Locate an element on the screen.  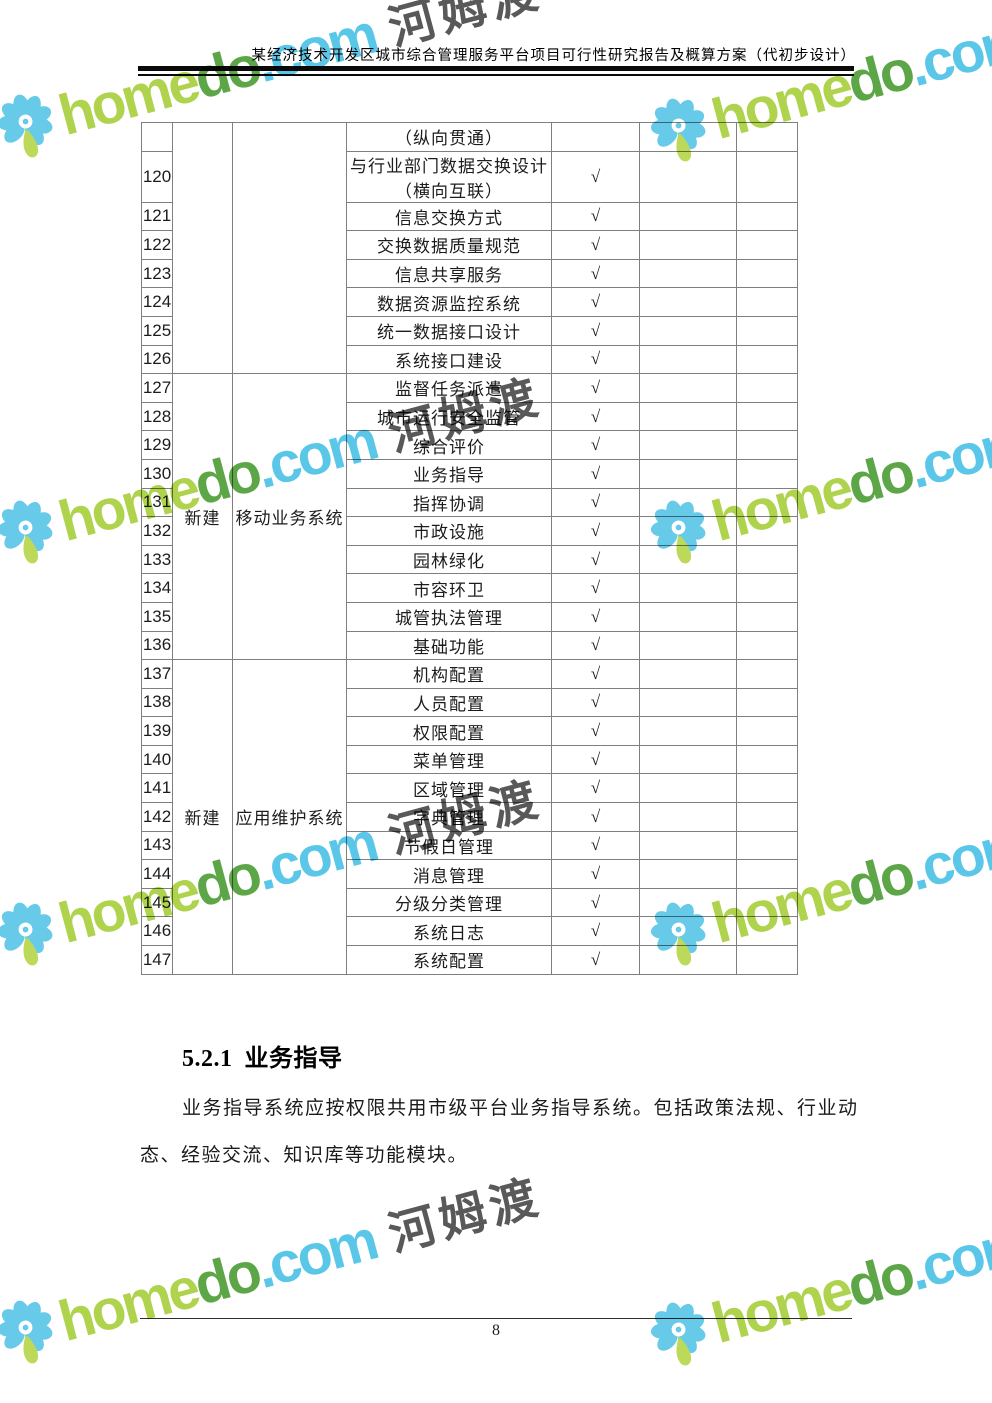
feature-cell: 城市运行安全监管 is located at coordinates (449, 416).